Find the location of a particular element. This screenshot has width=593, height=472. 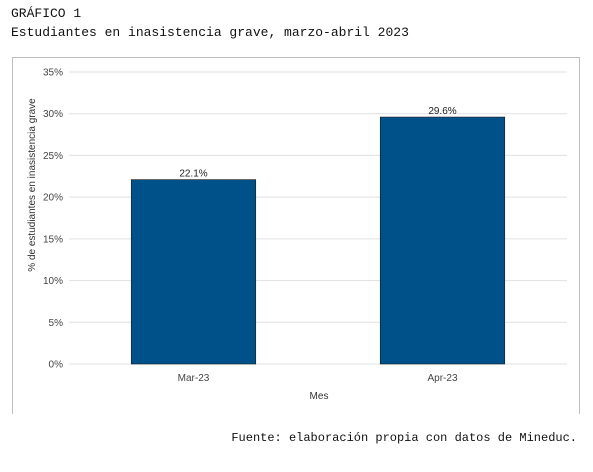

y-axis-ticks: 0% 5% 10% 15% 20% 25% 30% 35% is located at coordinates (53, 219).